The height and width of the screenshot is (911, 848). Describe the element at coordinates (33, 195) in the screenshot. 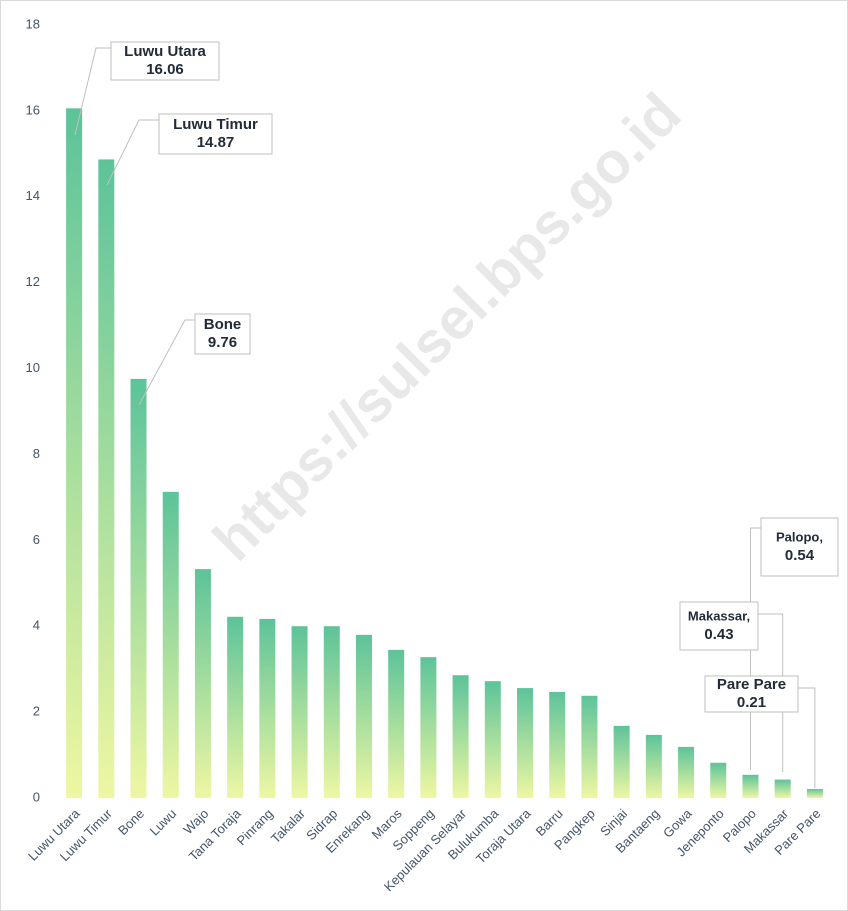

I see `y-tick-label: 14` at that location.